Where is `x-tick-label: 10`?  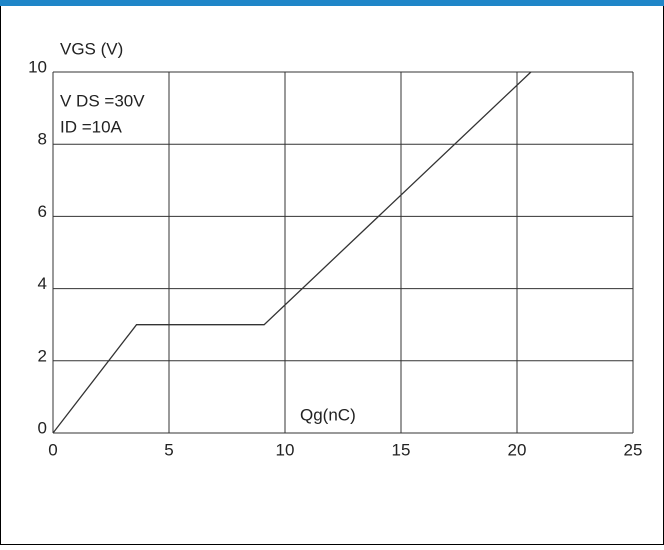
x-tick-label: 10 is located at coordinates (285, 449).